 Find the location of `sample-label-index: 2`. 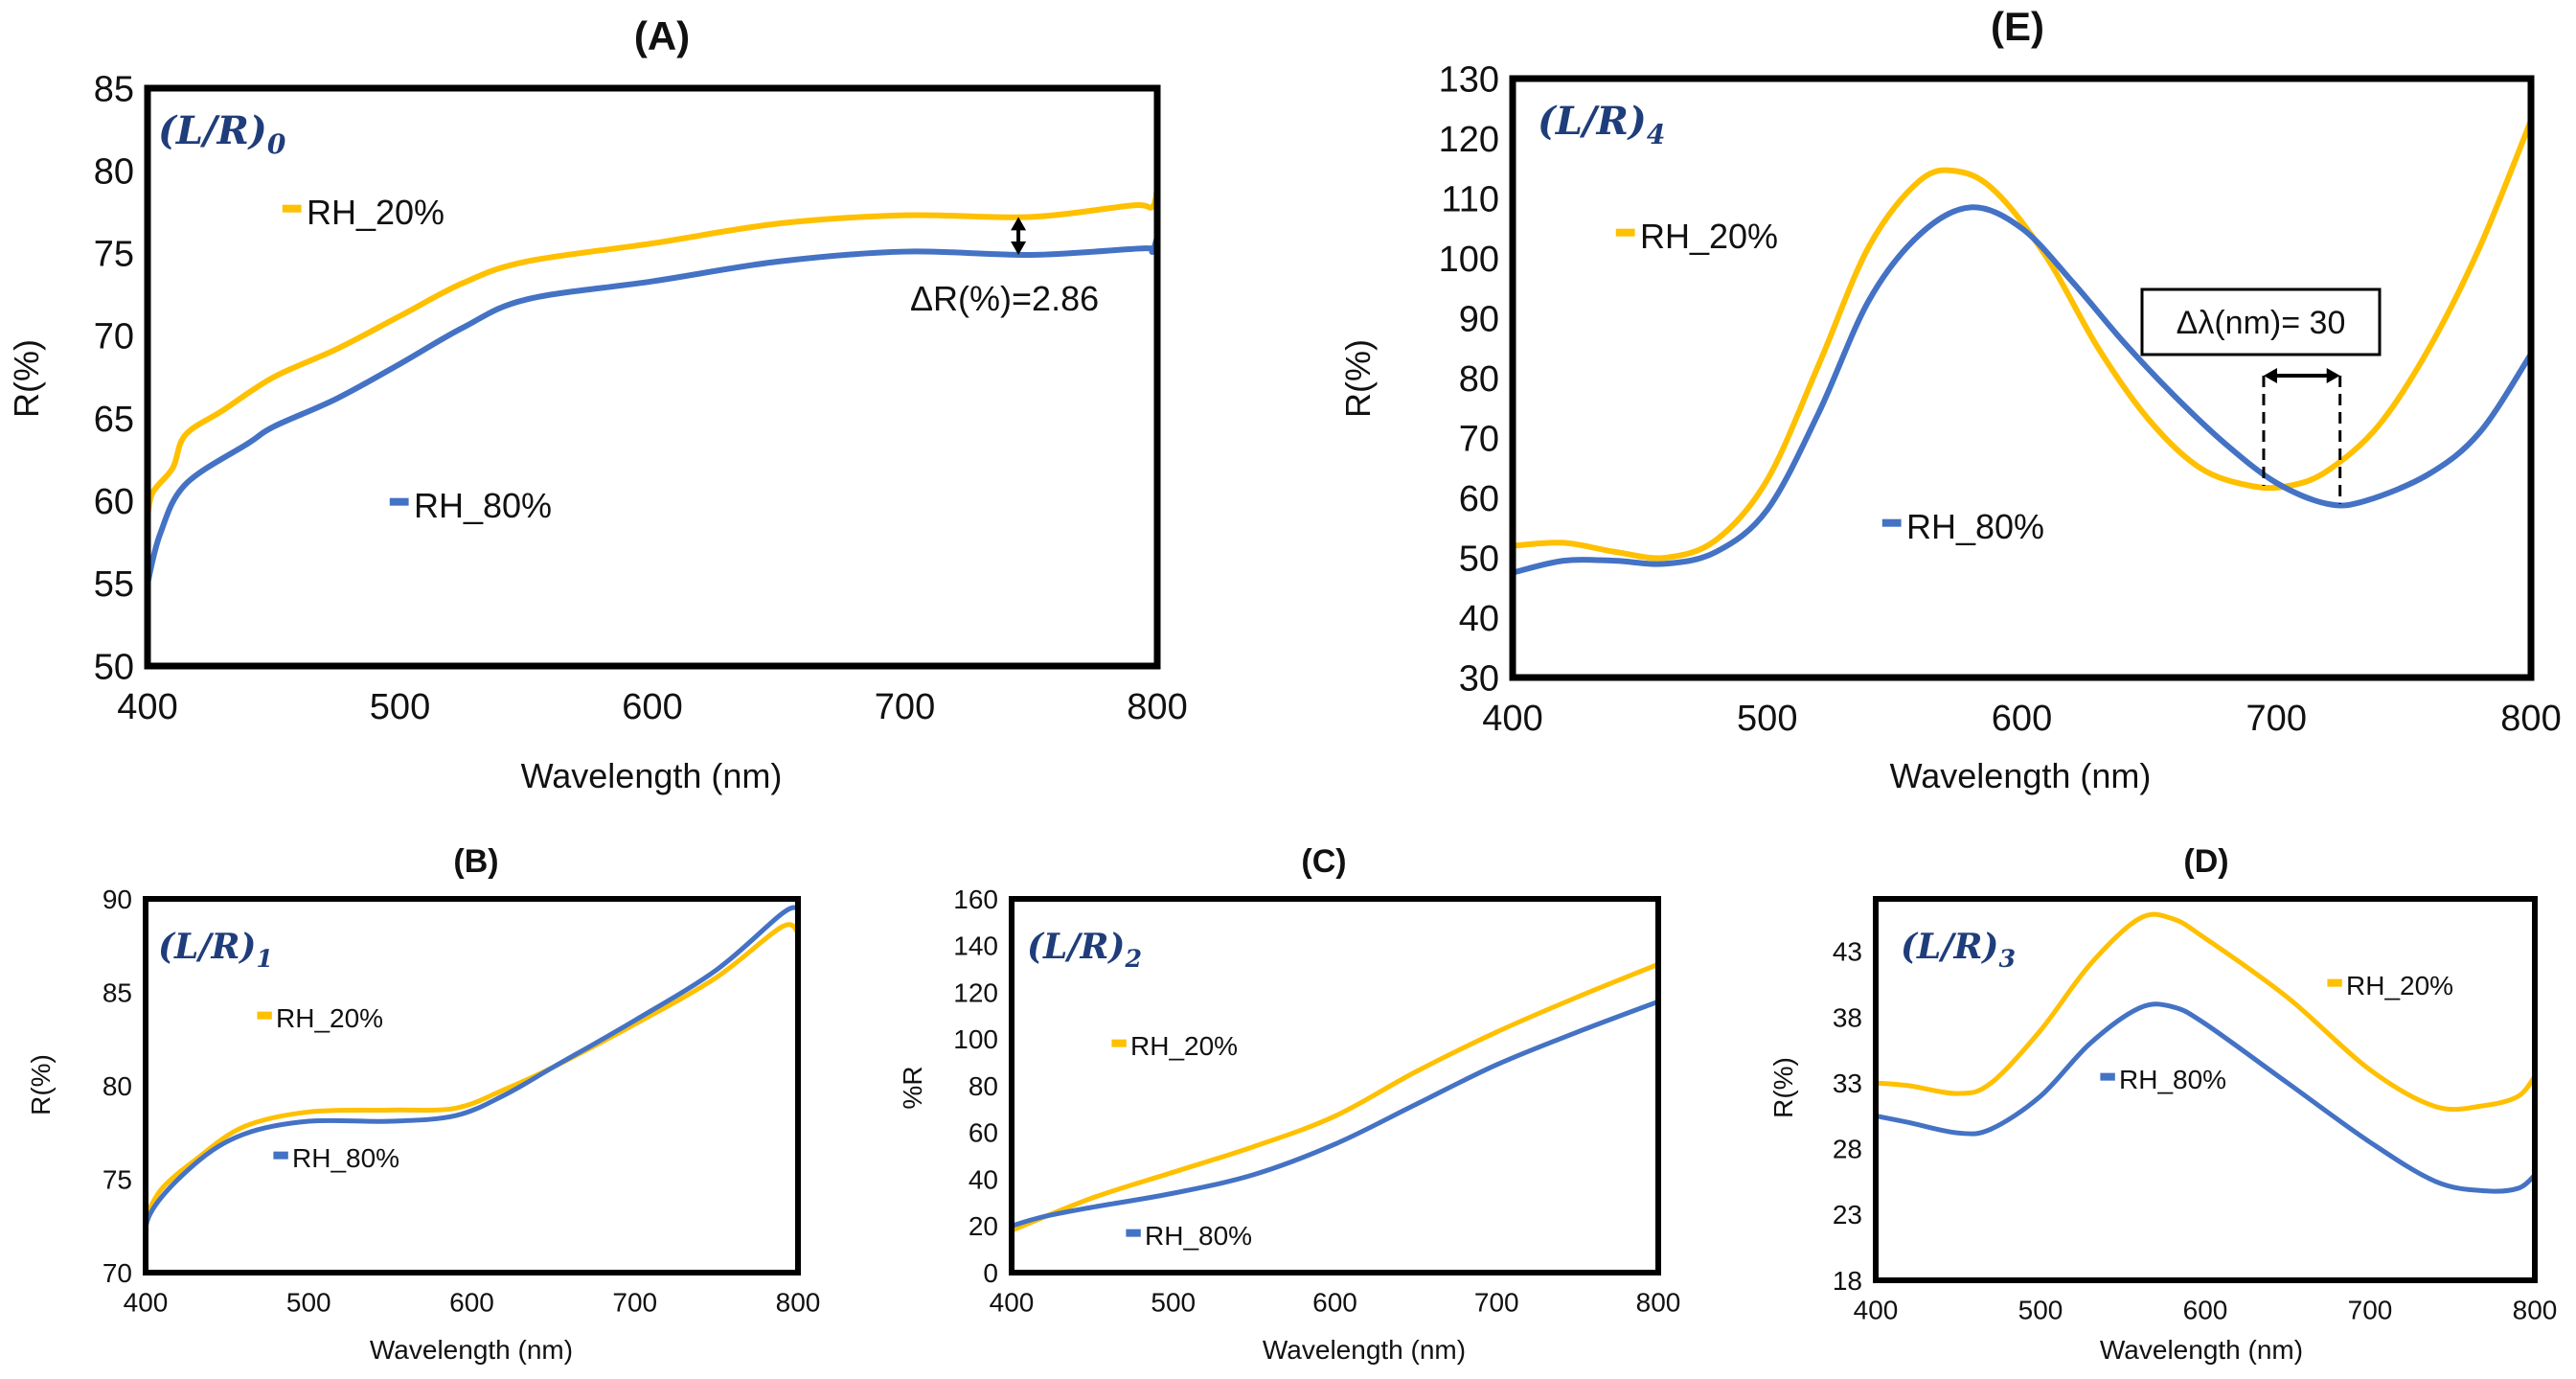

sample-label-index: 2 is located at coordinates (1133, 958).